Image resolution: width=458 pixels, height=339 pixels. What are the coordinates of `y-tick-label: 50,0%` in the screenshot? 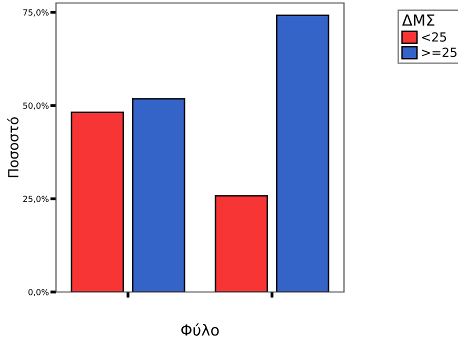 It's located at (36, 106).